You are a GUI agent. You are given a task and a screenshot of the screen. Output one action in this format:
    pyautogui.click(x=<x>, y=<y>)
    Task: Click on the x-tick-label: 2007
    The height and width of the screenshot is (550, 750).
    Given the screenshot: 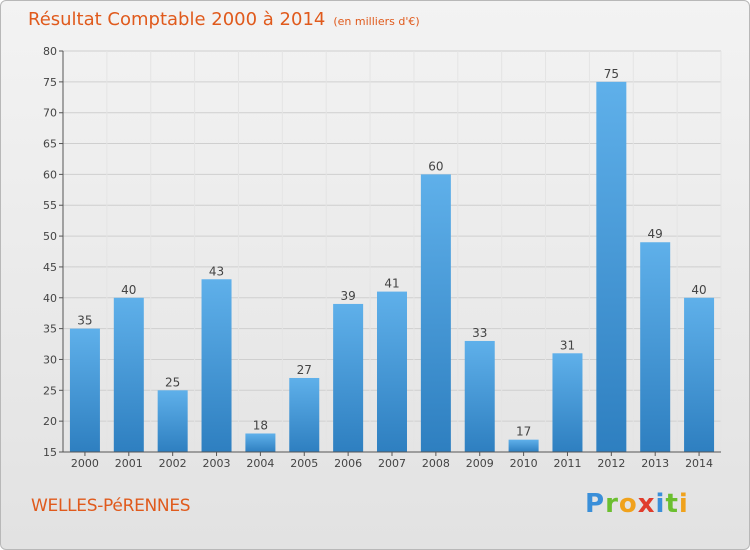 What is the action you would take?
    pyautogui.click(x=392, y=463)
    